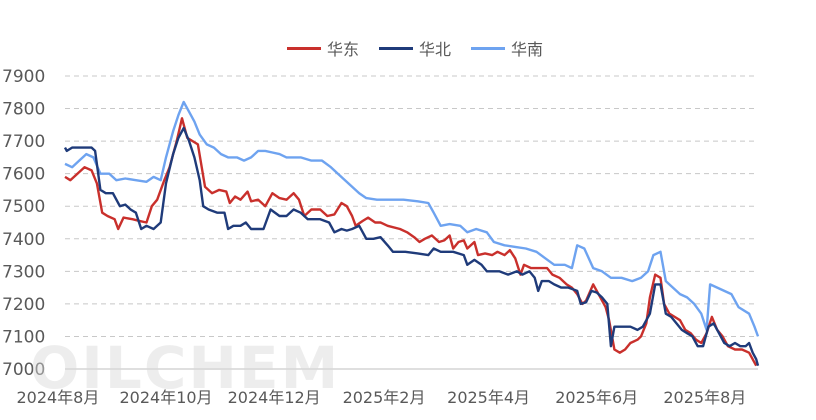 This screenshot has height=420, width=816. Describe the element at coordinates (23, 240) in the screenshot. I see `y-tick-label: 7400` at that location.